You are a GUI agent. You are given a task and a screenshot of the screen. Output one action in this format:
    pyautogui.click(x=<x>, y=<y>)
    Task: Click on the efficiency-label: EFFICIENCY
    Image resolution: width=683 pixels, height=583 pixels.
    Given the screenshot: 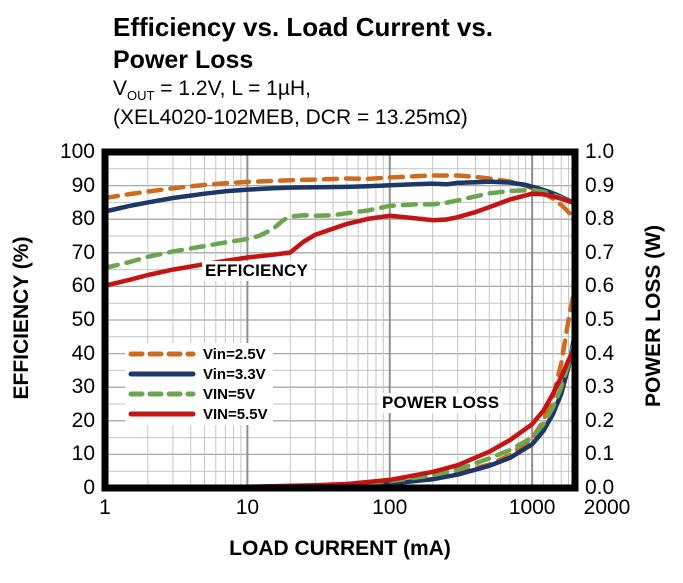 What is the action you would take?
    pyautogui.click(x=257, y=271)
    